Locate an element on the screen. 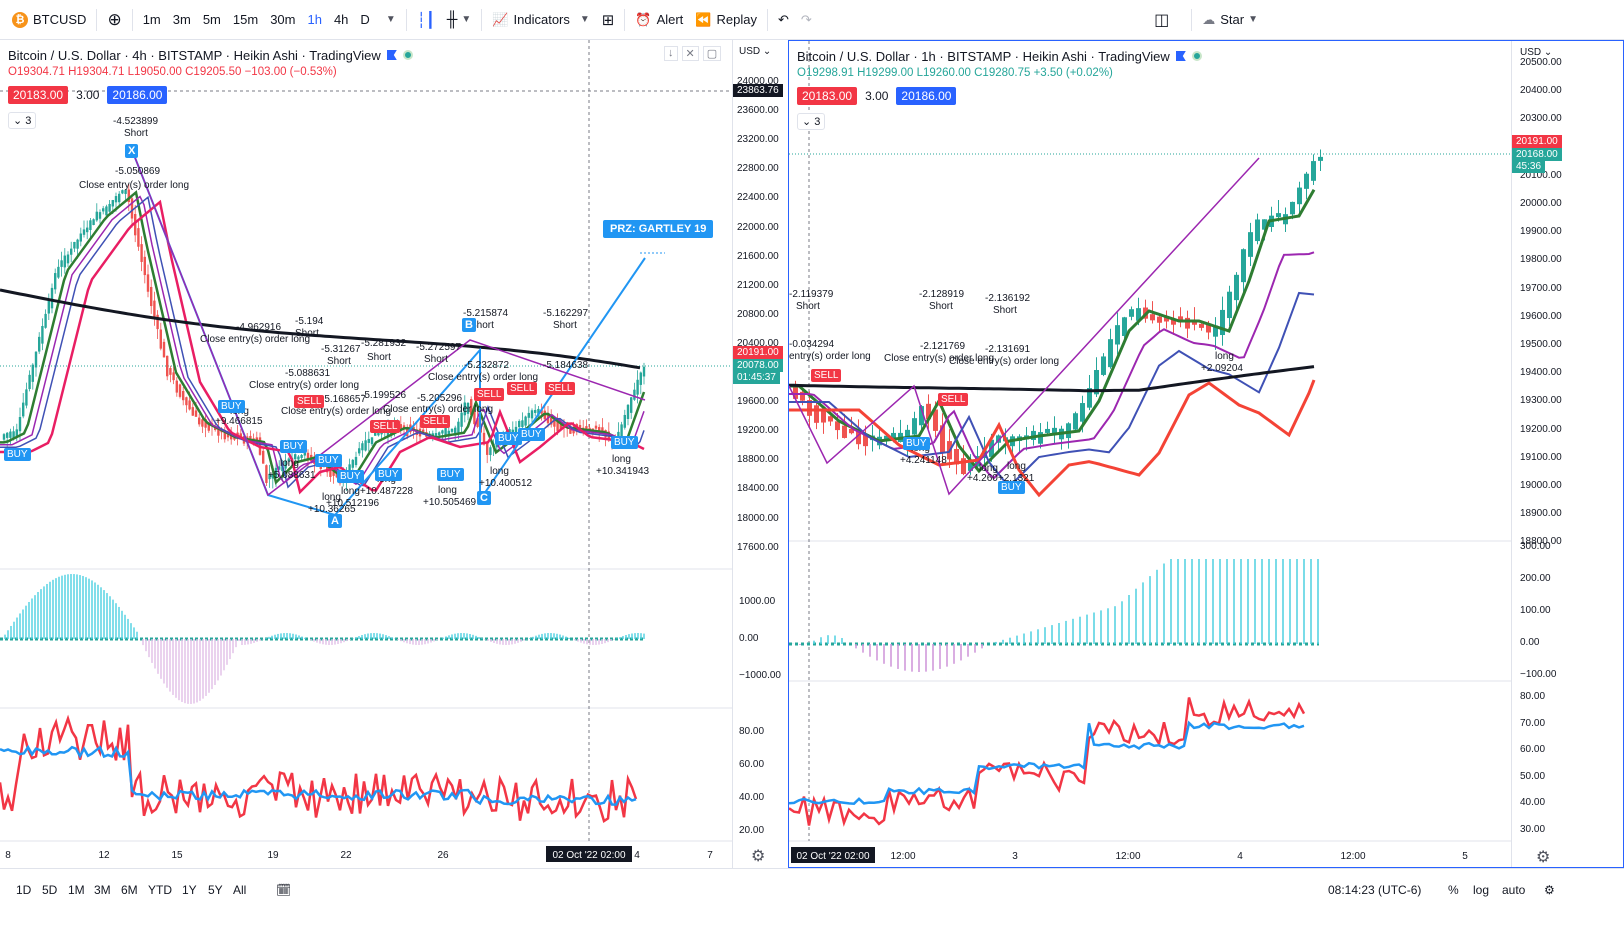  split-layout-icon: ◫ is located at coordinates (1162, 20).